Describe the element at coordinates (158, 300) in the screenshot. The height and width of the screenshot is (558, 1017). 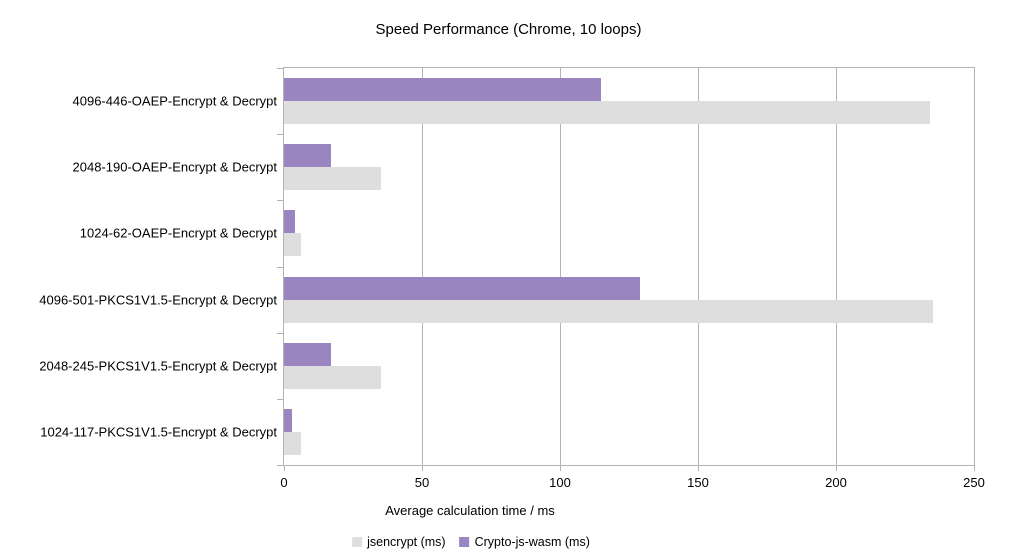
I see `category-label: 4096-501-PKCS1V1.5-Encrypt & Decrypt` at that location.